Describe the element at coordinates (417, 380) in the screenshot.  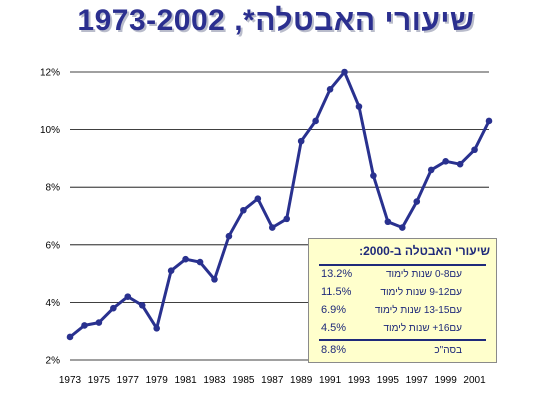
I see `x-tick-label: 1997` at that location.